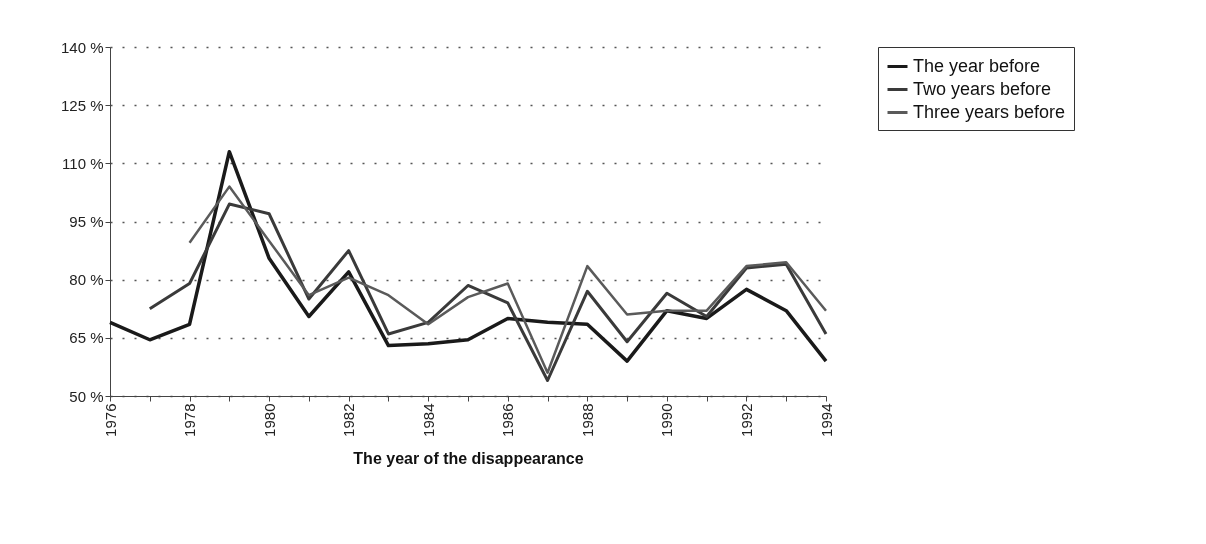 Image resolution: width=1206 pixels, height=544 pixels. I want to click on x-tick-label: 1992, so click(746, 420).